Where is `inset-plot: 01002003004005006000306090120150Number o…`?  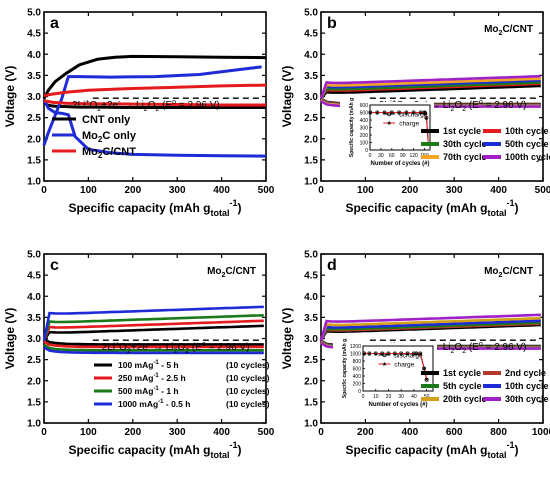
inset-plot: 01002003004005006000306090120150Number o… is located at coordinates (387, 134).